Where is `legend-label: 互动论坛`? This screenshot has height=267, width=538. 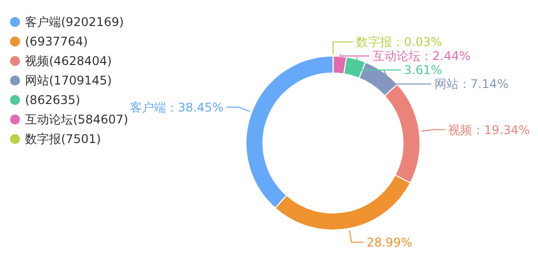 legend-label: 互动论坛 is located at coordinates (49, 119).